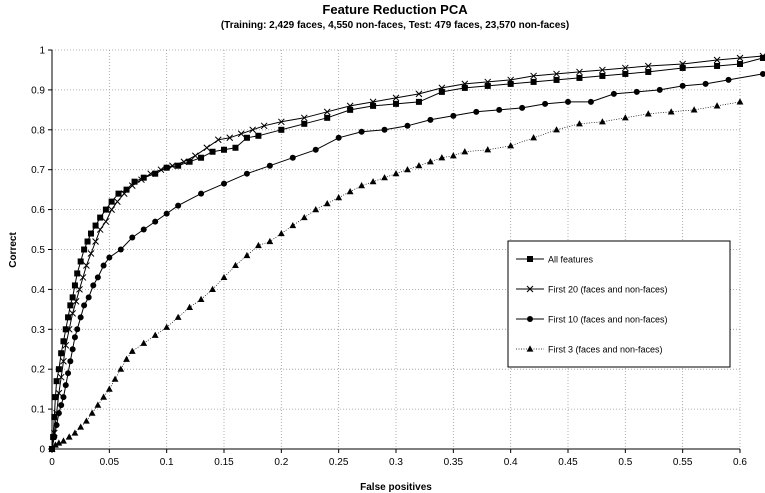  What do you see at coordinates (38, 90) in the screenshot?
I see `y-tick-label: 0.9` at bounding box center [38, 90].